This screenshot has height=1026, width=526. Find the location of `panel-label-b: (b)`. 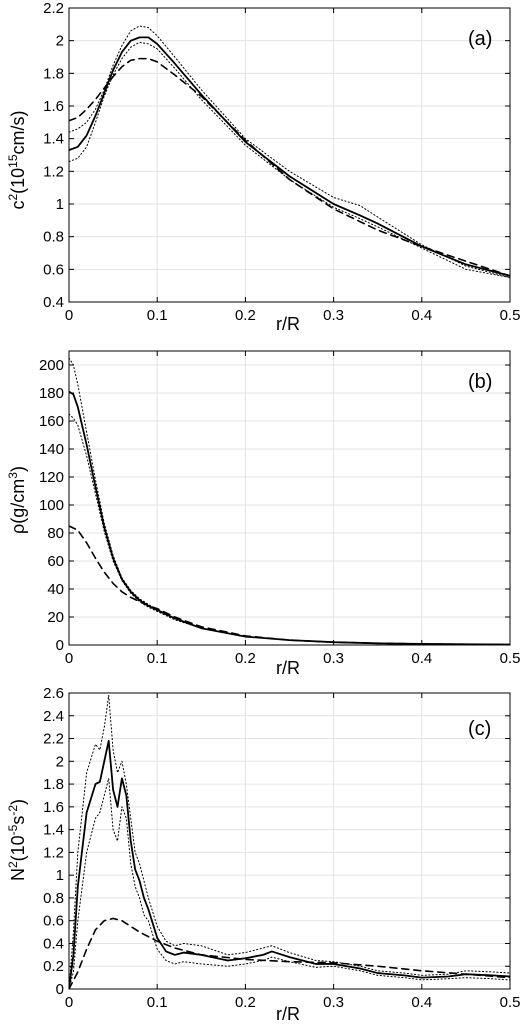

panel-label-b: (b) is located at coordinates (480, 382).